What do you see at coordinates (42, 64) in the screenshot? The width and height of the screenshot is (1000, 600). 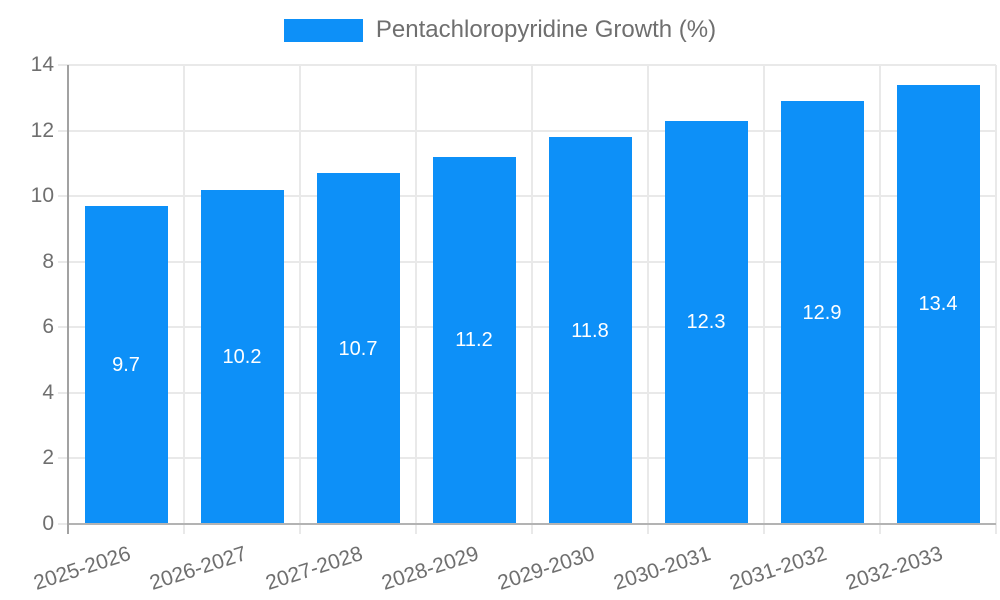 I see `y-tick-label: 14` at bounding box center [42, 64].